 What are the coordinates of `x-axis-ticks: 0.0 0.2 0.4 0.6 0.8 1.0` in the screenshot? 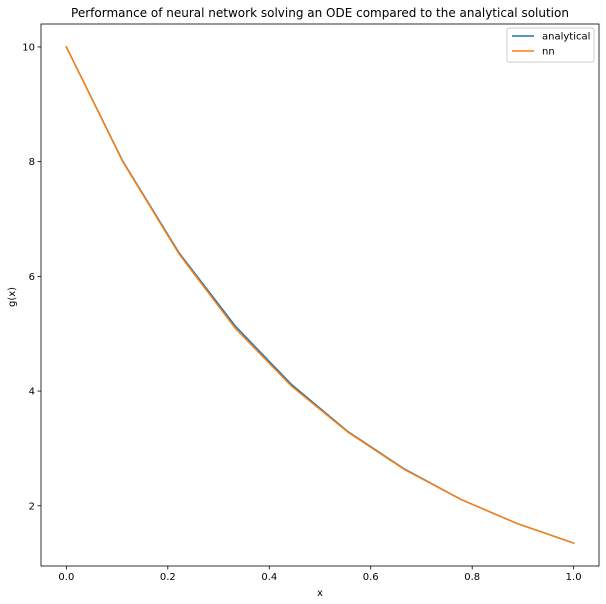 It's located at (320, 574).